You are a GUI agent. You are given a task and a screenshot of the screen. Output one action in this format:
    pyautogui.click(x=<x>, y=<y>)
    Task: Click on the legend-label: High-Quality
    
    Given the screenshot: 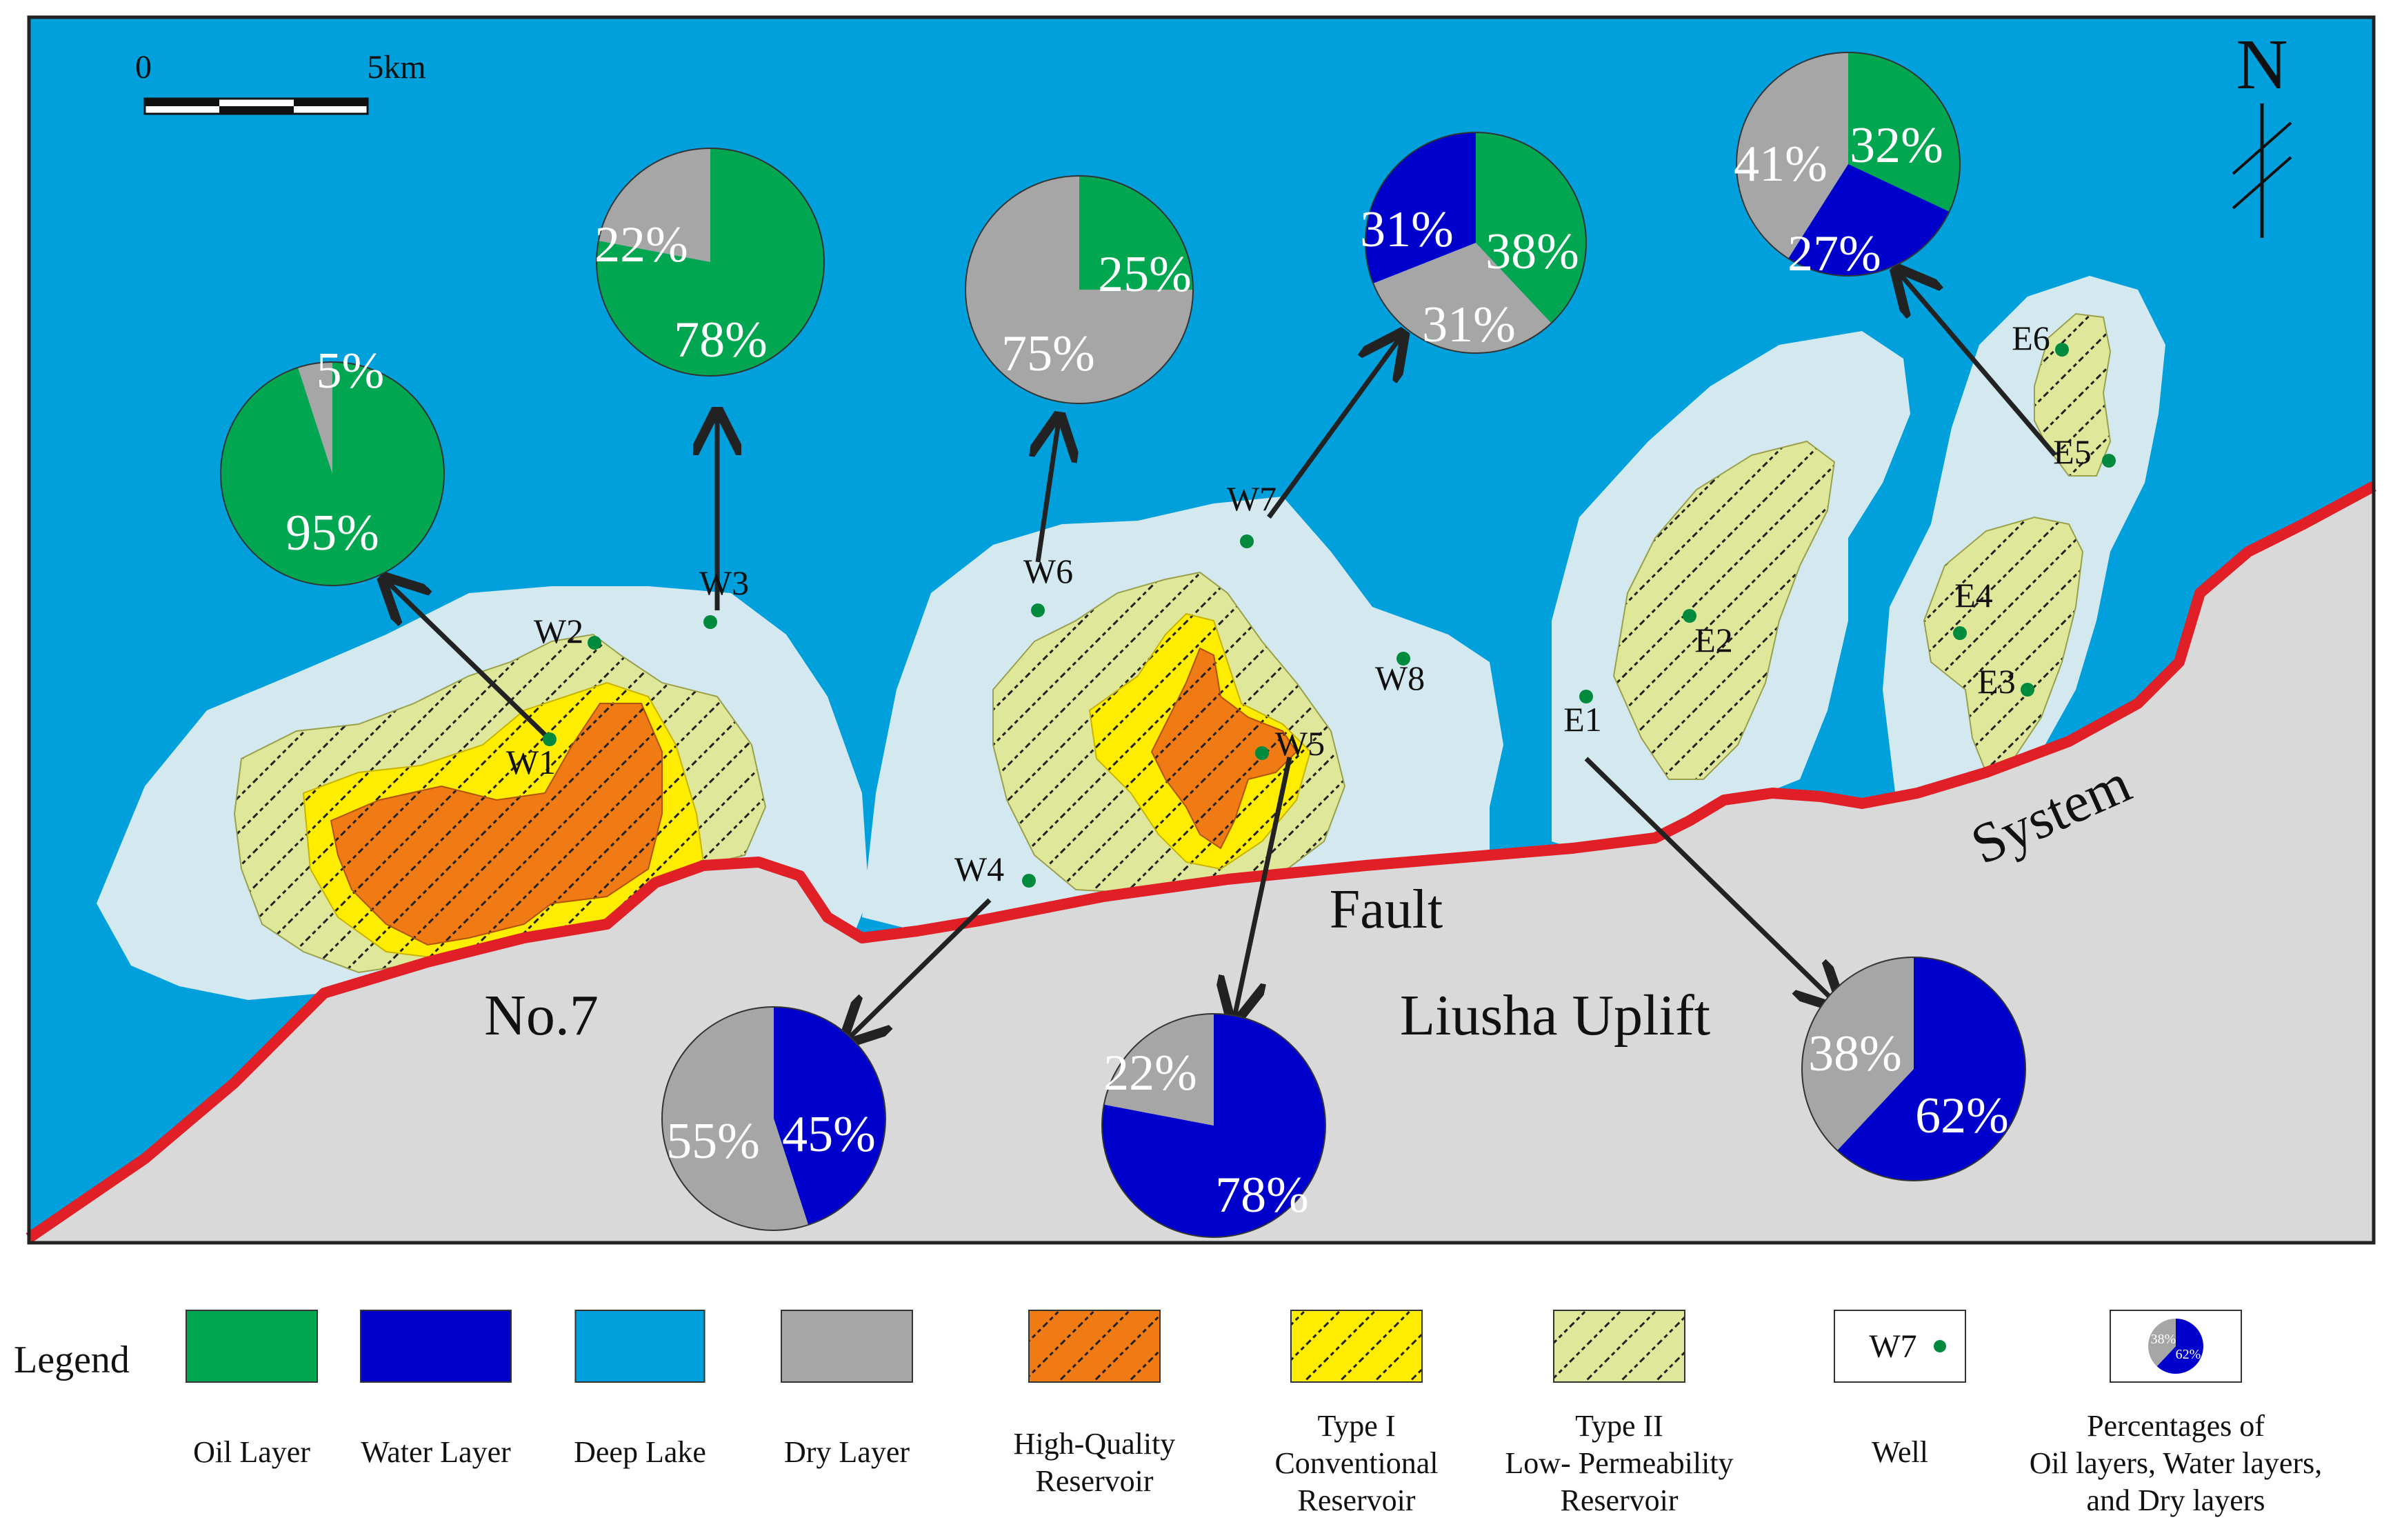 What is the action you would take?
    pyautogui.click(x=1095, y=1444)
    